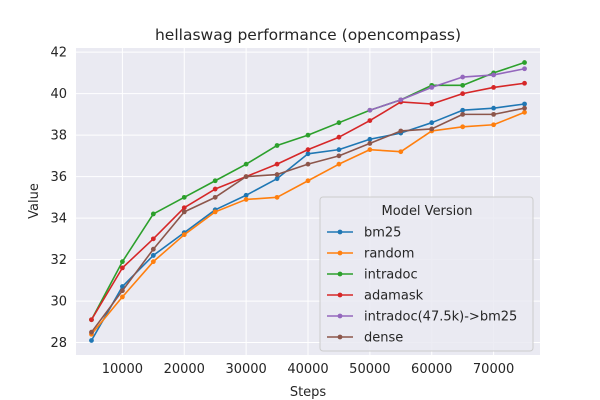 The image size is (600, 400). I want to click on x-axis-label: Steps, so click(308, 392).